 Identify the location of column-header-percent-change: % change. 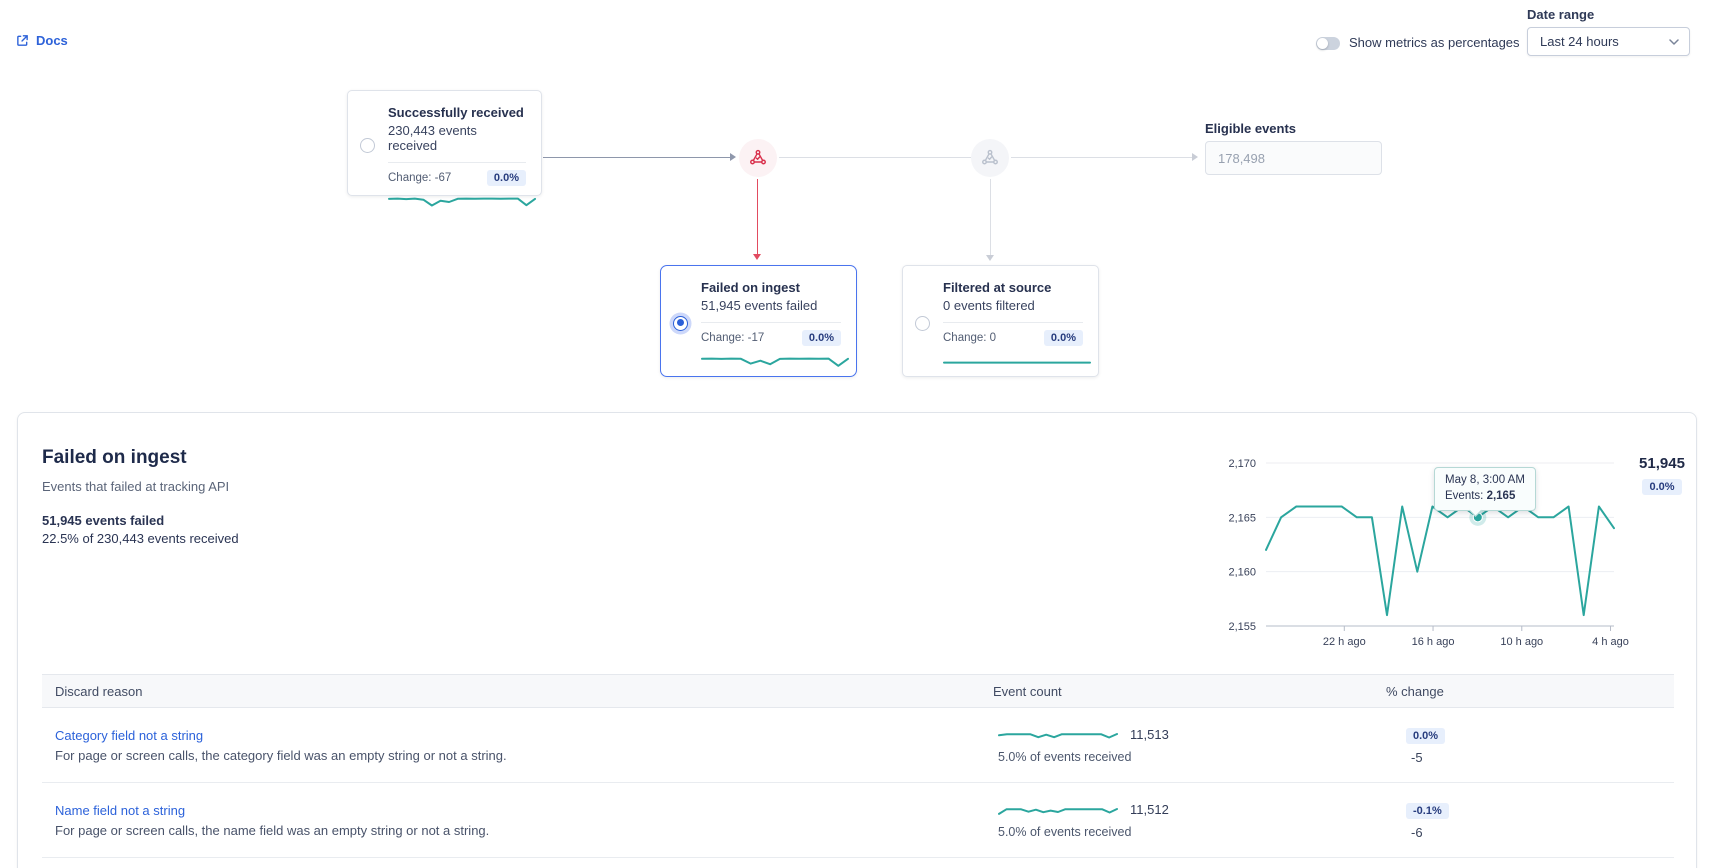
(1415, 691).